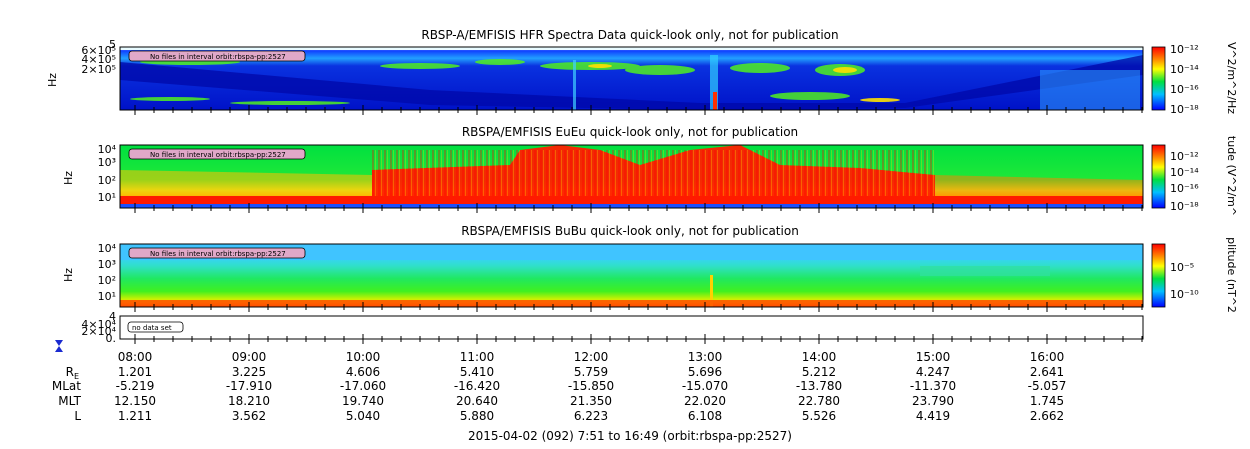  What do you see at coordinates (107, 264) in the screenshot?
I see `p3-ytick-1: 10³` at bounding box center [107, 264].